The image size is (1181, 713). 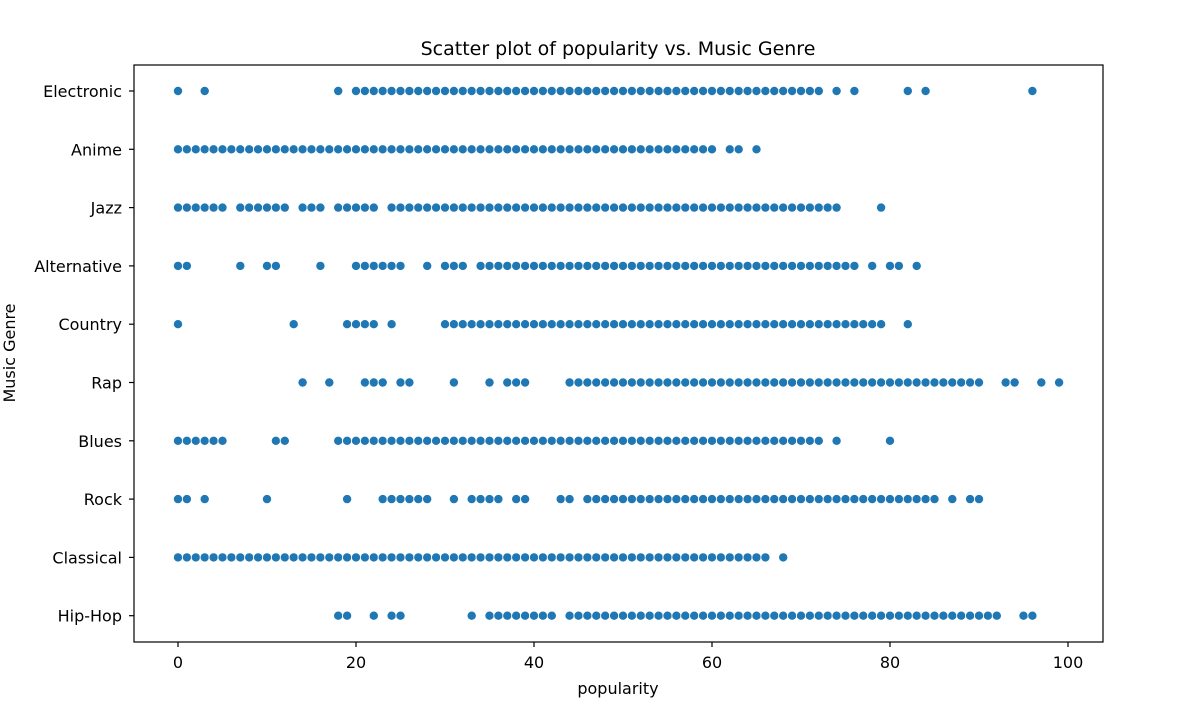 What do you see at coordinates (685, 615) in the screenshot?
I see `series-hip-hop` at bounding box center [685, 615].